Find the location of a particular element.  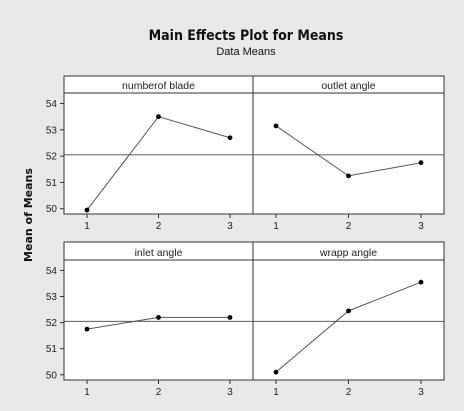

panel-label: numberof blade is located at coordinates (158, 86).